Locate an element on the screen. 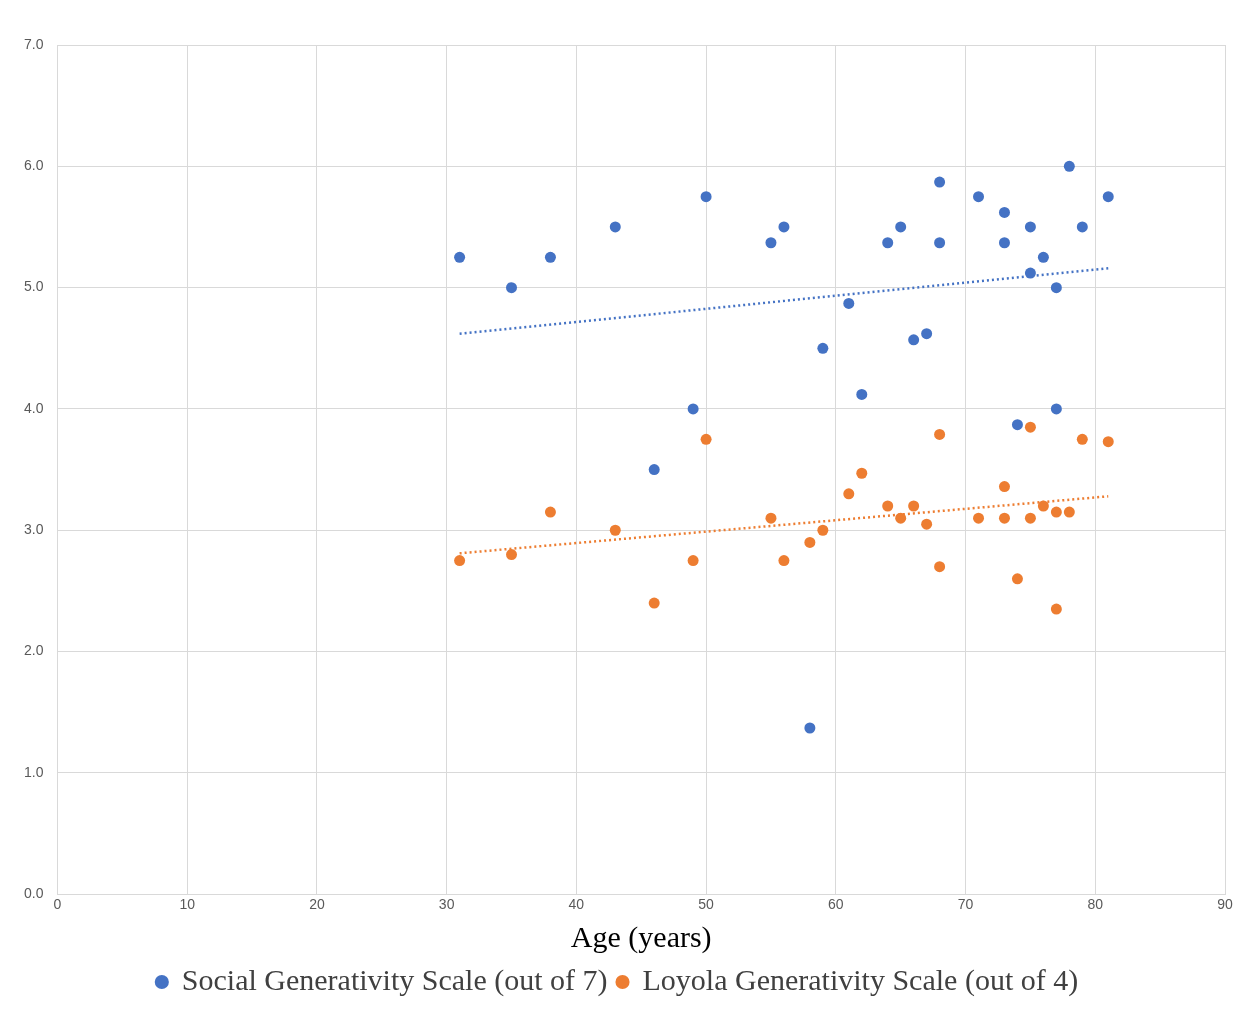 The height and width of the screenshot is (1015, 1250). y-tick-label: 3.0 is located at coordinates (33, 529).